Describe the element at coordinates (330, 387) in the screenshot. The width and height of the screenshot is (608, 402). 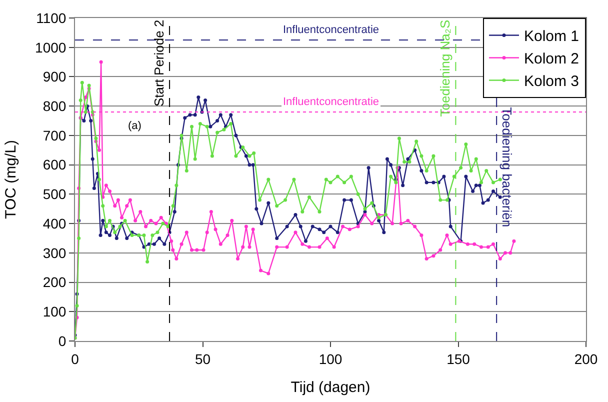
I see `x-axis-title: Tijd (dagen)` at that location.